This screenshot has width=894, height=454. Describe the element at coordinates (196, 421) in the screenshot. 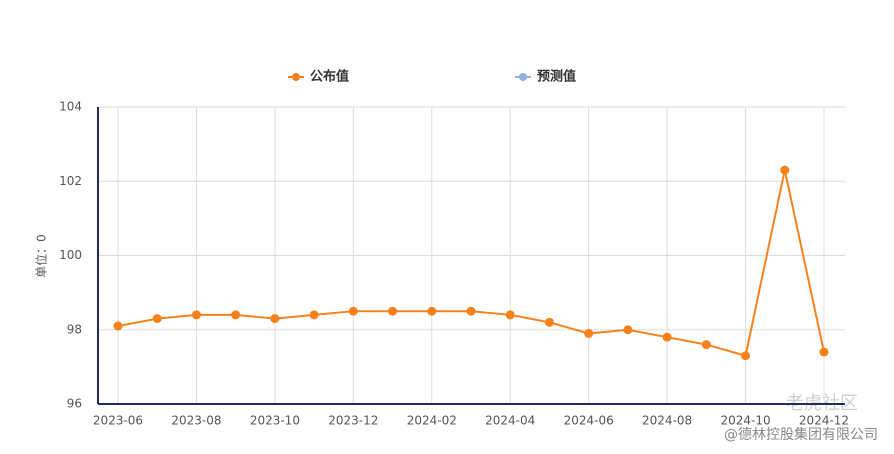

I see `x-tick-label: 2023-08` at that location.